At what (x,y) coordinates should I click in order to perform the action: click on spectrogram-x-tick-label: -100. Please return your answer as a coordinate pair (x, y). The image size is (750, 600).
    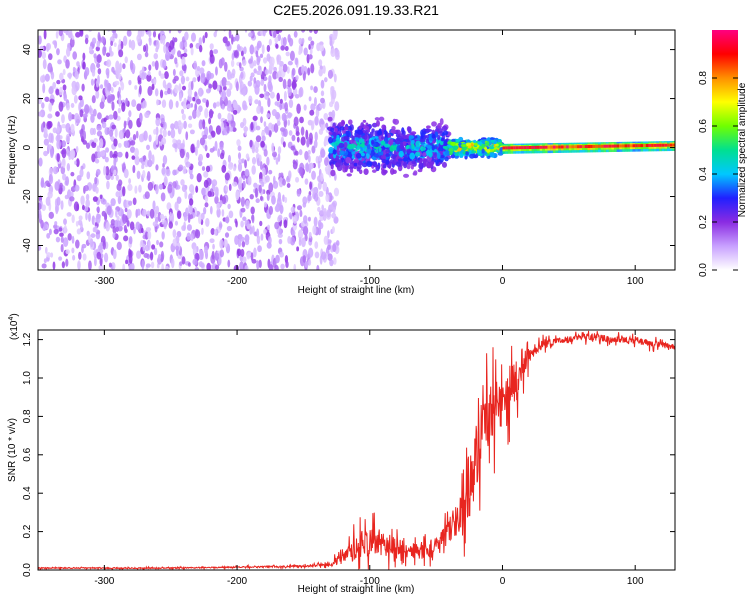
    Looking at the image, I should click on (370, 281).